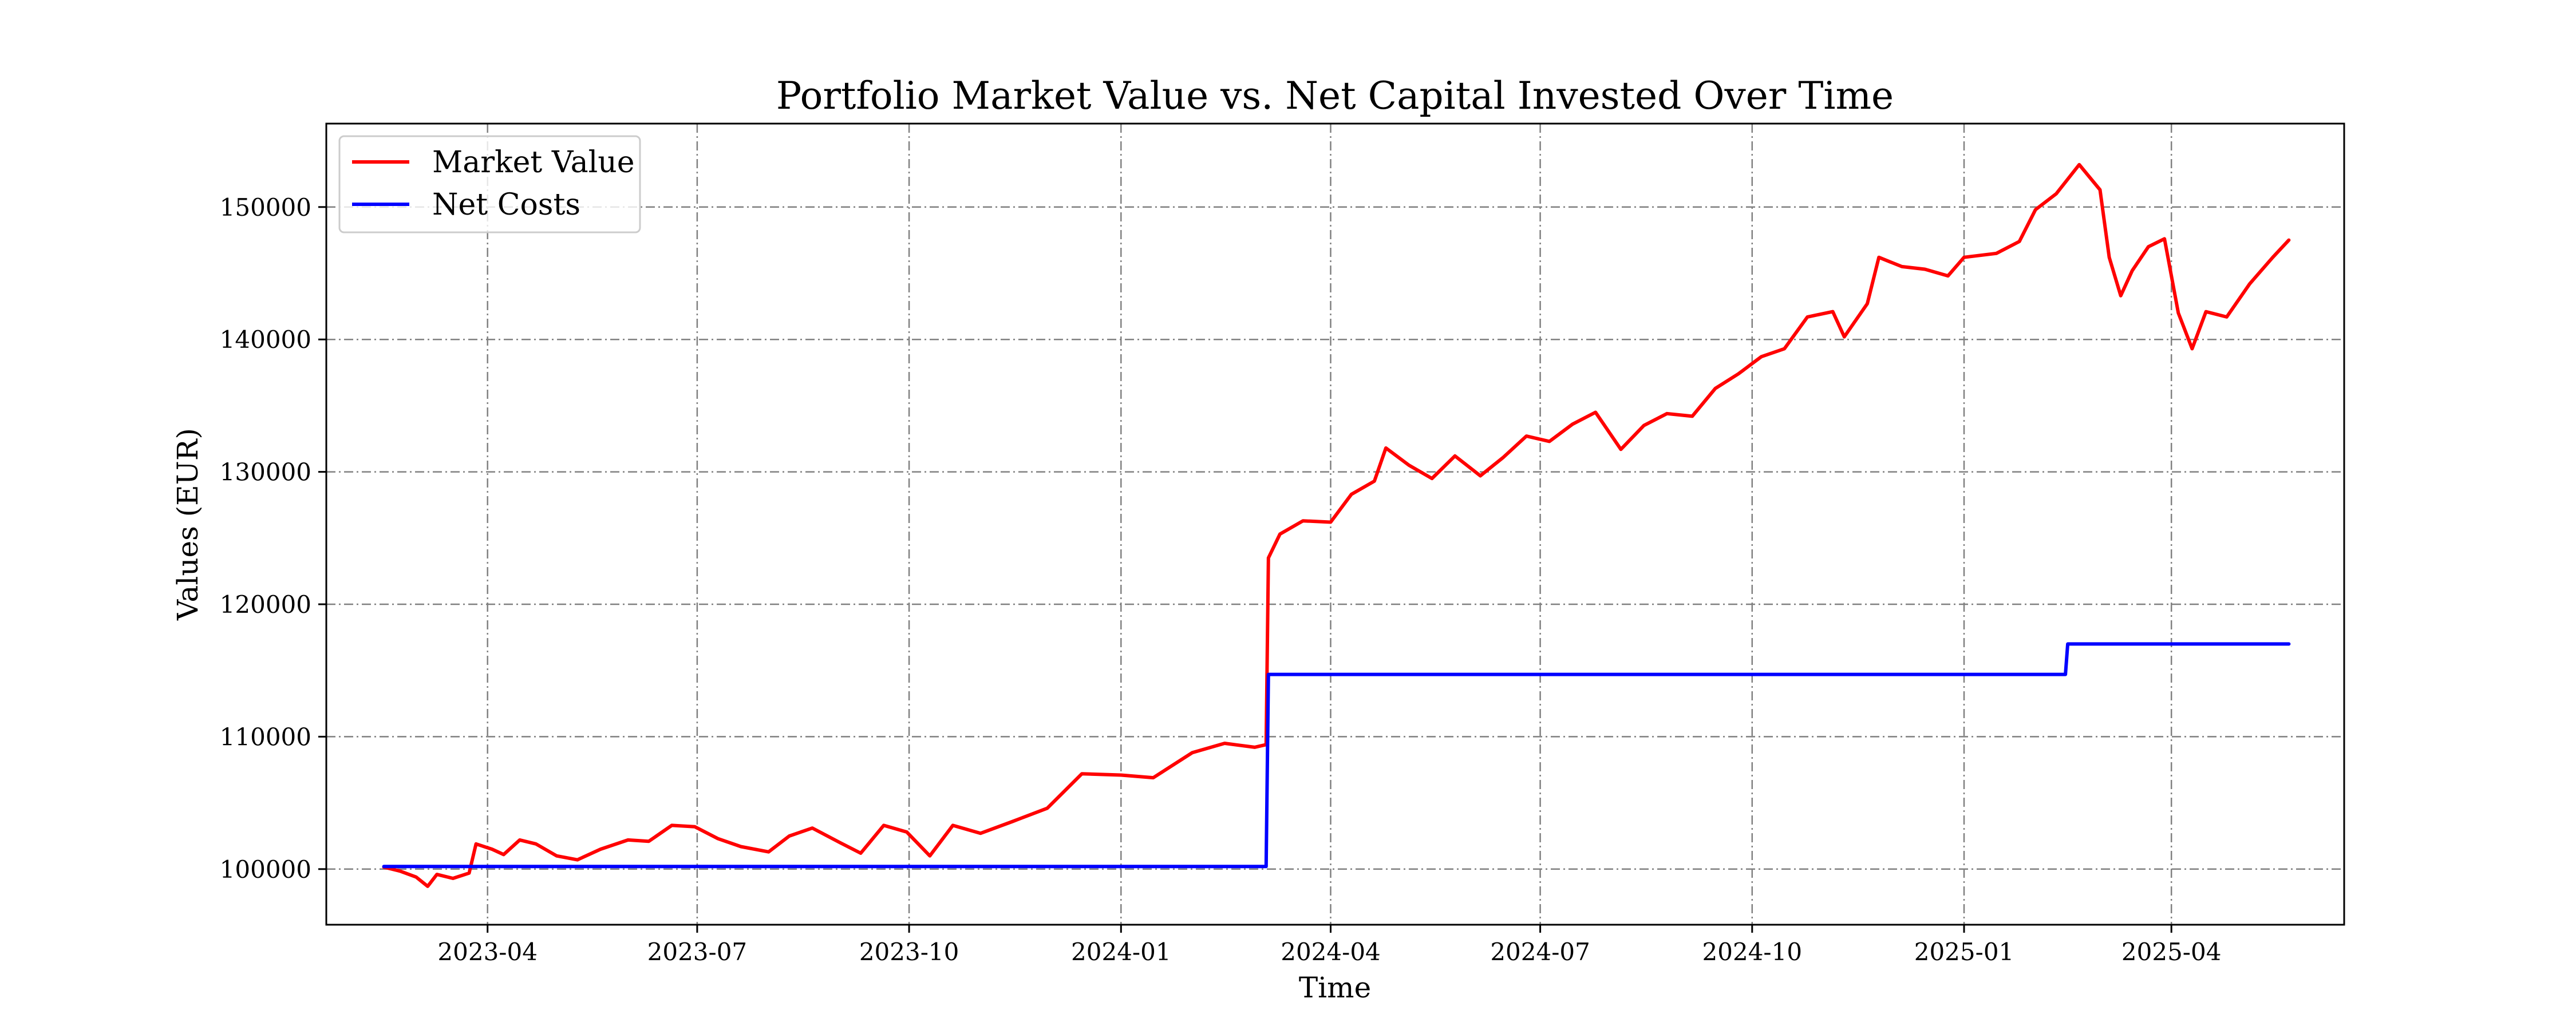 The width and height of the screenshot is (2576, 1030). I want to click on y-tick-label: 130000, so click(265, 472).